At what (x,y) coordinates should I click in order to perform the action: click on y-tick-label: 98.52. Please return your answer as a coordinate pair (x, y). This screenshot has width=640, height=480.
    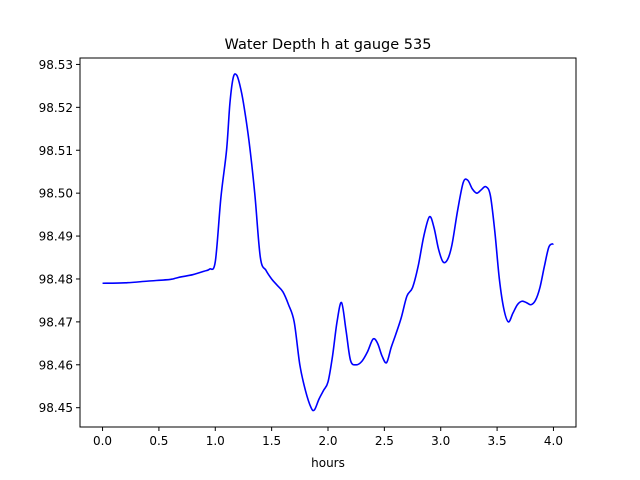
    Looking at the image, I should click on (56, 108).